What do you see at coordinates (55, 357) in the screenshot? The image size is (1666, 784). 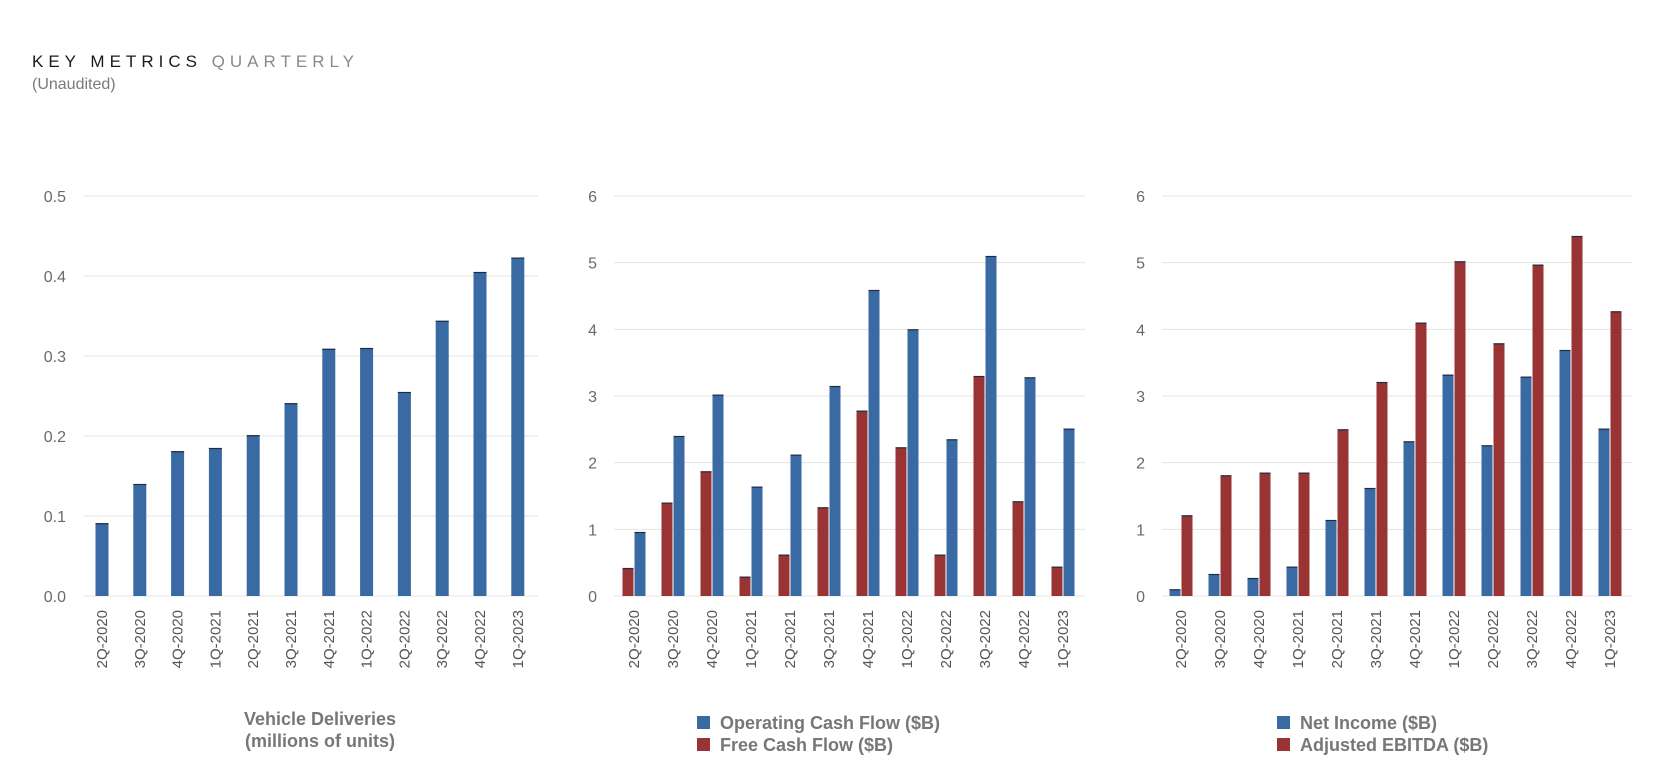 I see `y-tick-label: 0.3` at bounding box center [55, 357].